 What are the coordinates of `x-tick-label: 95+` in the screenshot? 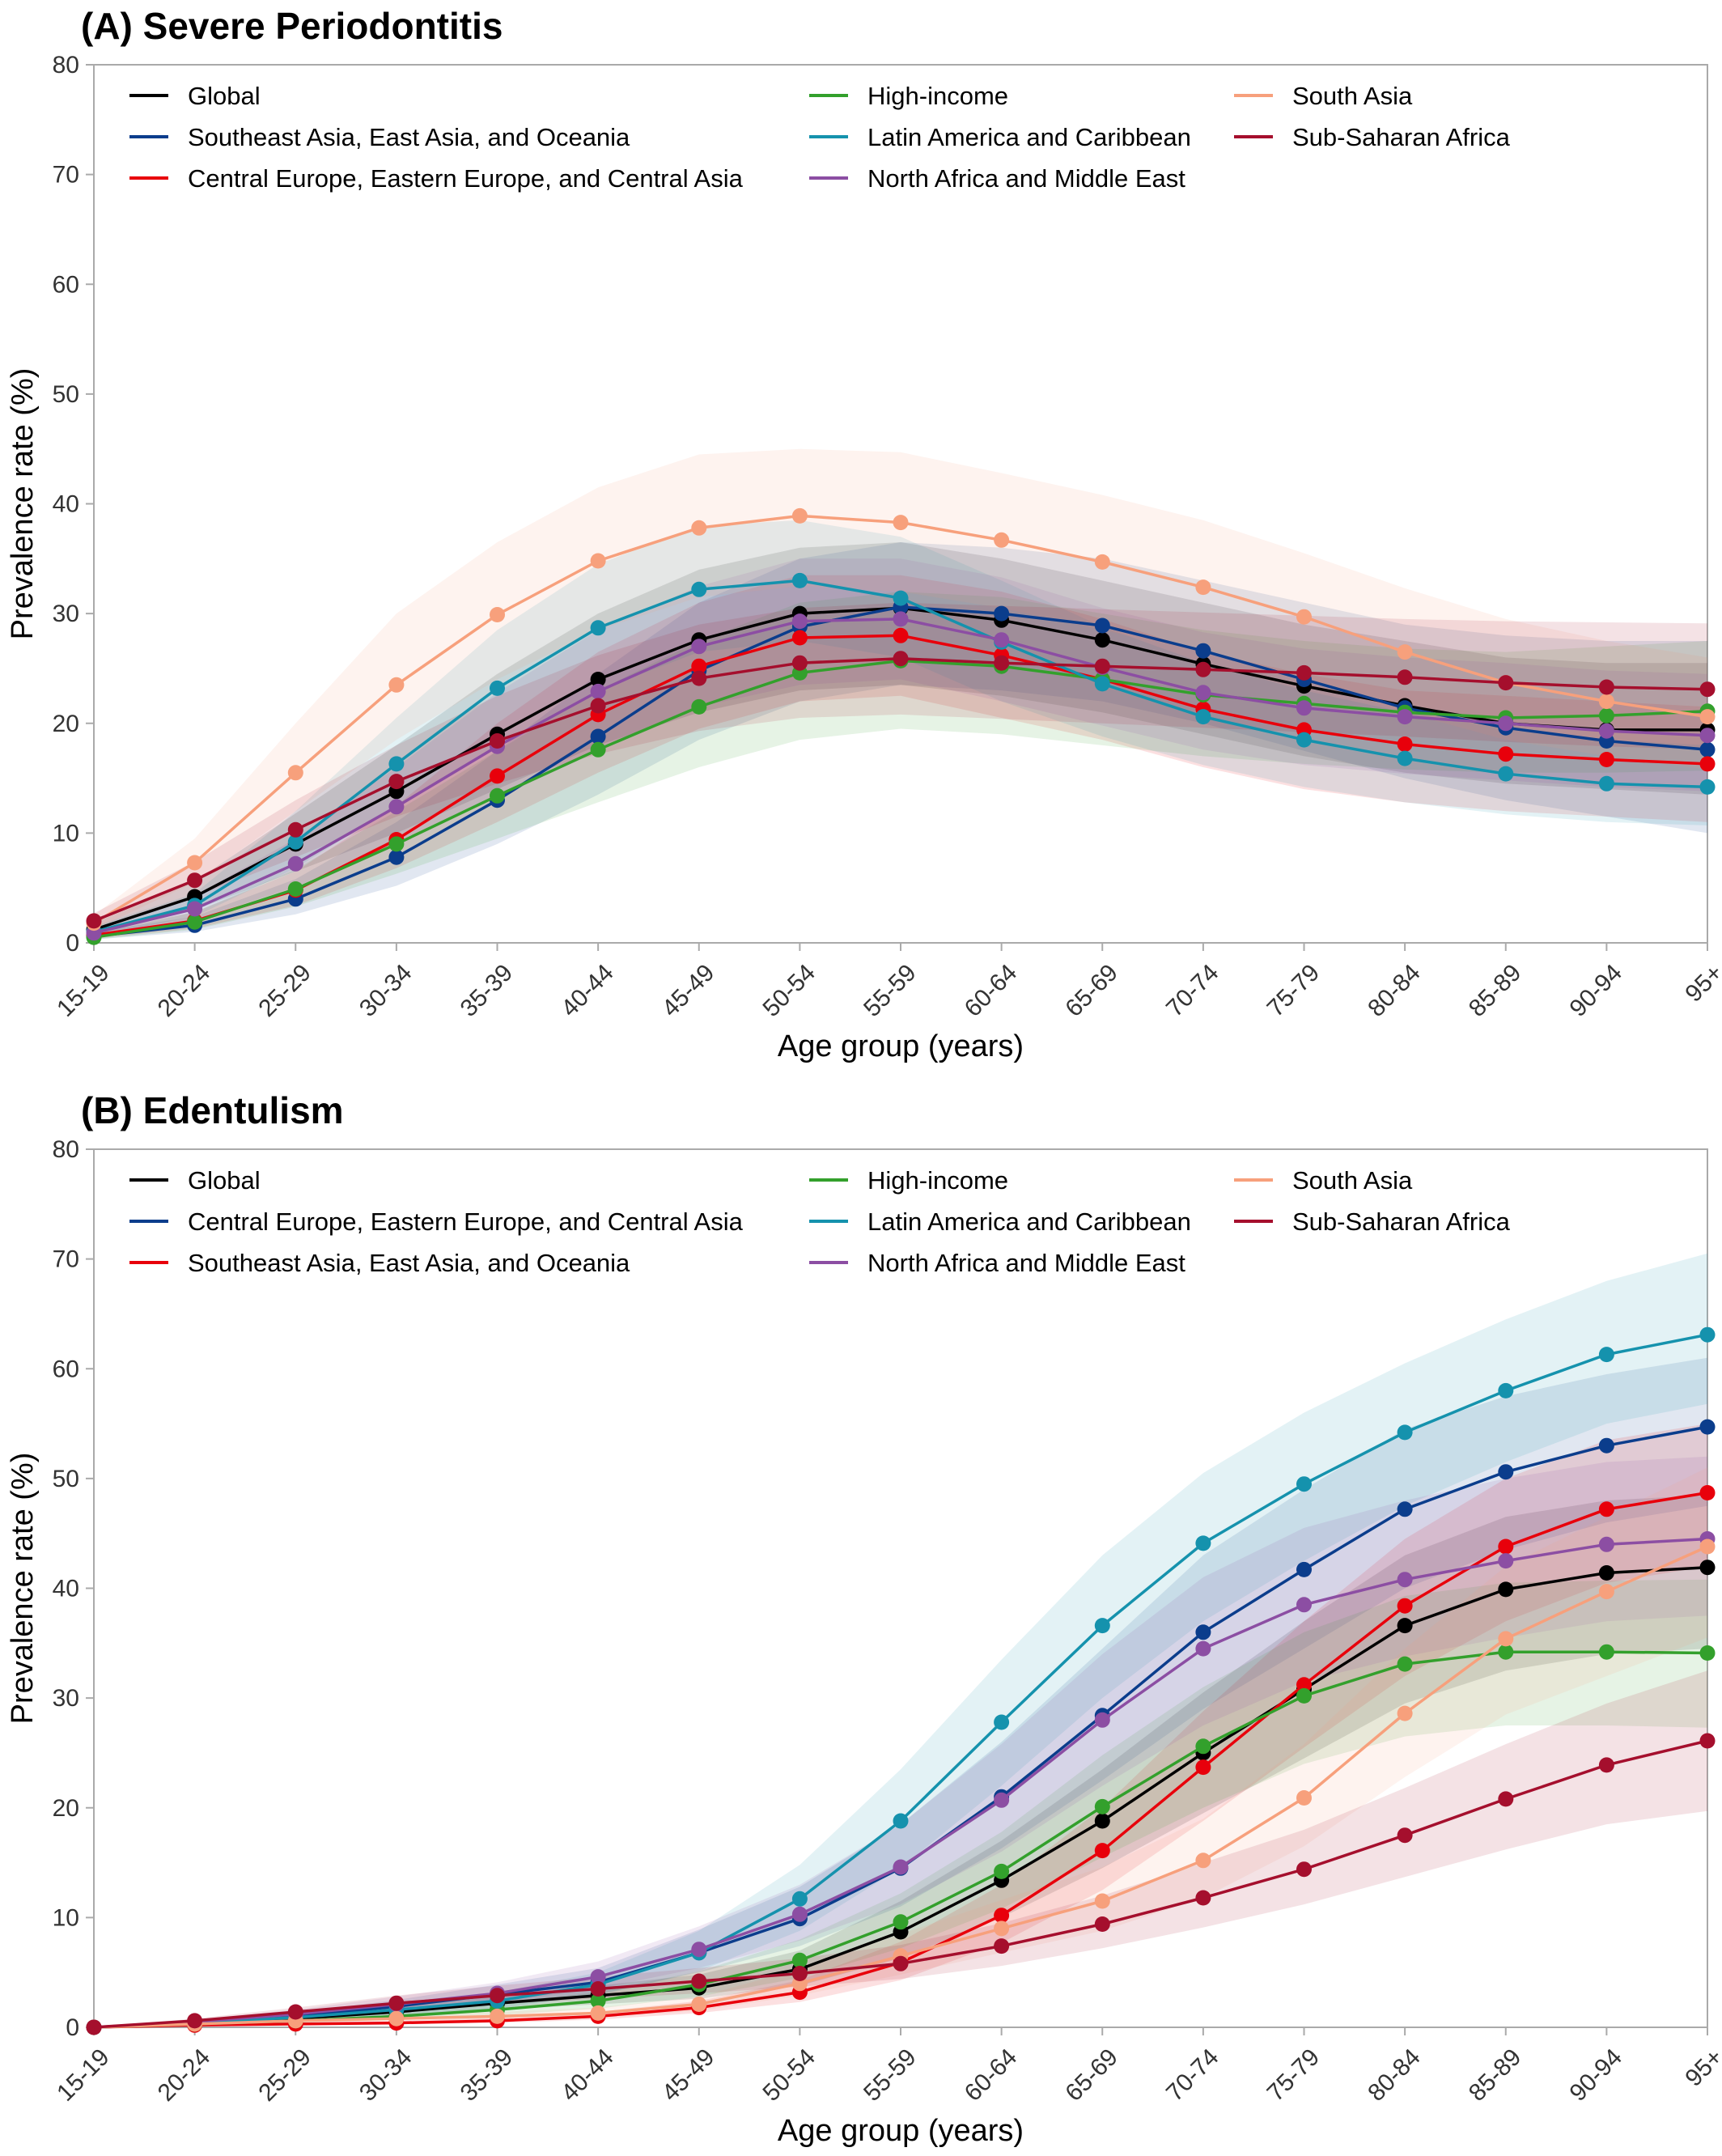 It's located at (1701, 983).